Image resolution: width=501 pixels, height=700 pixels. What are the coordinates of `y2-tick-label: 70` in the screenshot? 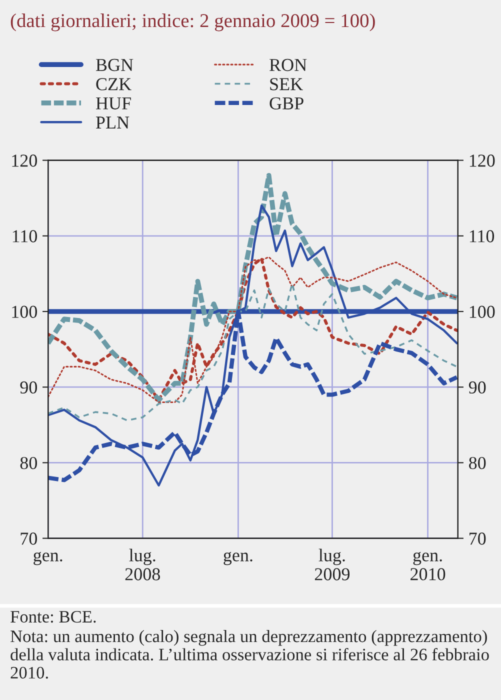 It's located at (478, 538).